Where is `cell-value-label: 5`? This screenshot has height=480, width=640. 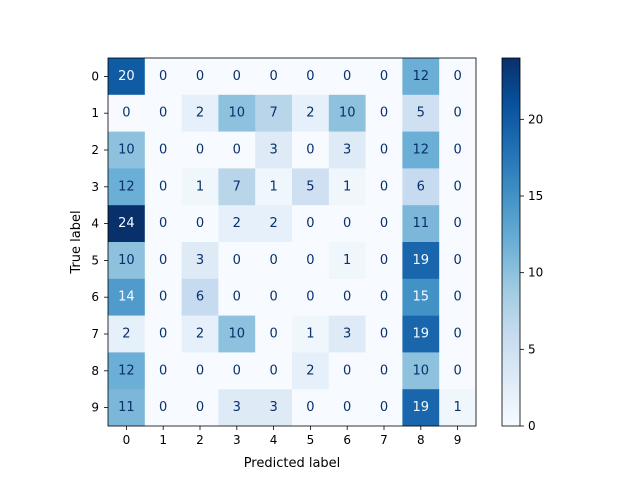 cell-value-label: 5 is located at coordinates (310, 186).